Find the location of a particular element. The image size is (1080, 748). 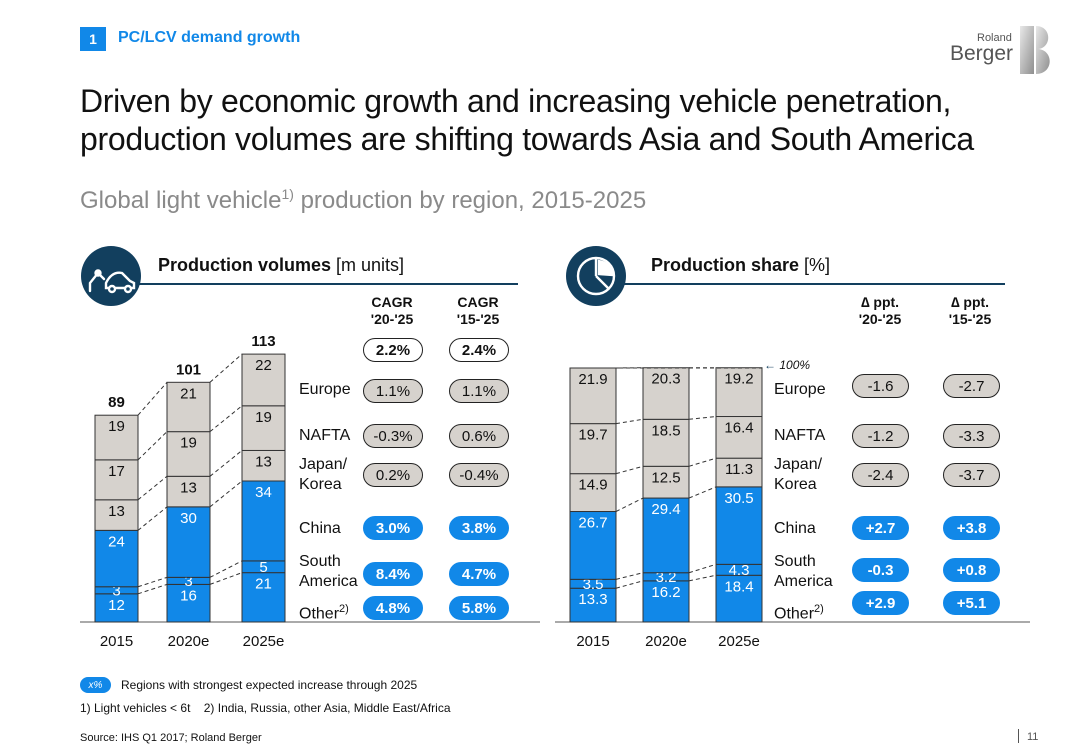

left-pill-nafta-c2: 0.6% is located at coordinates (479, 436).